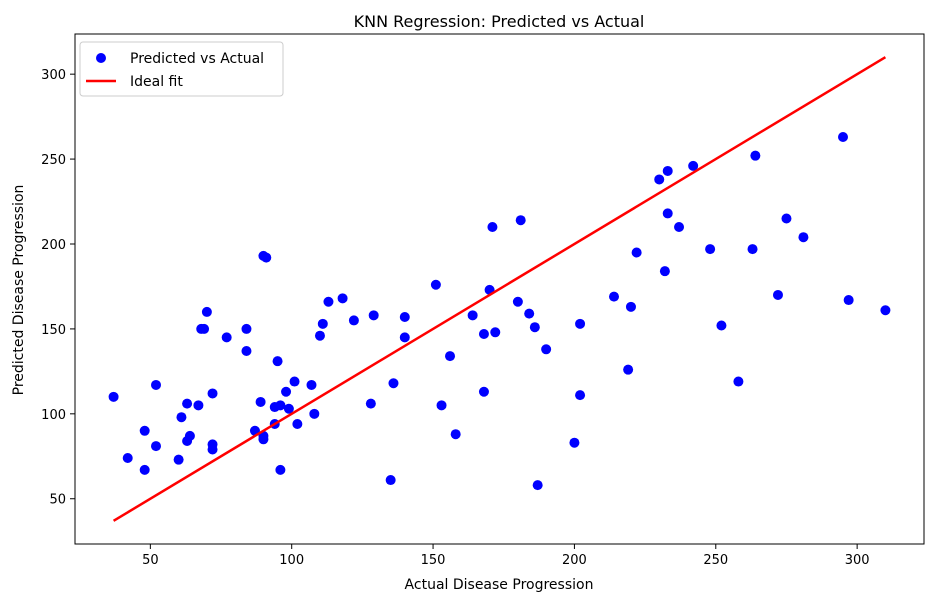 This screenshot has height=596, width=931. Describe the element at coordinates (857, 560) in the screenshot. I see `x-tick-label-300: 300` at that location.